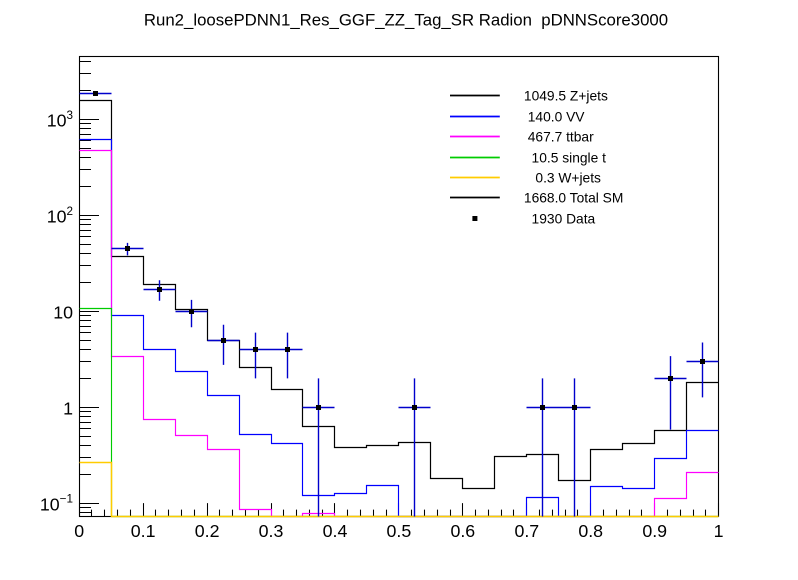 The width and height of the screenshot is (798, 580). Describe the element at coordinates (554, 117) in the screenshot. I see `svg-text: 140.0 VV` at that location.